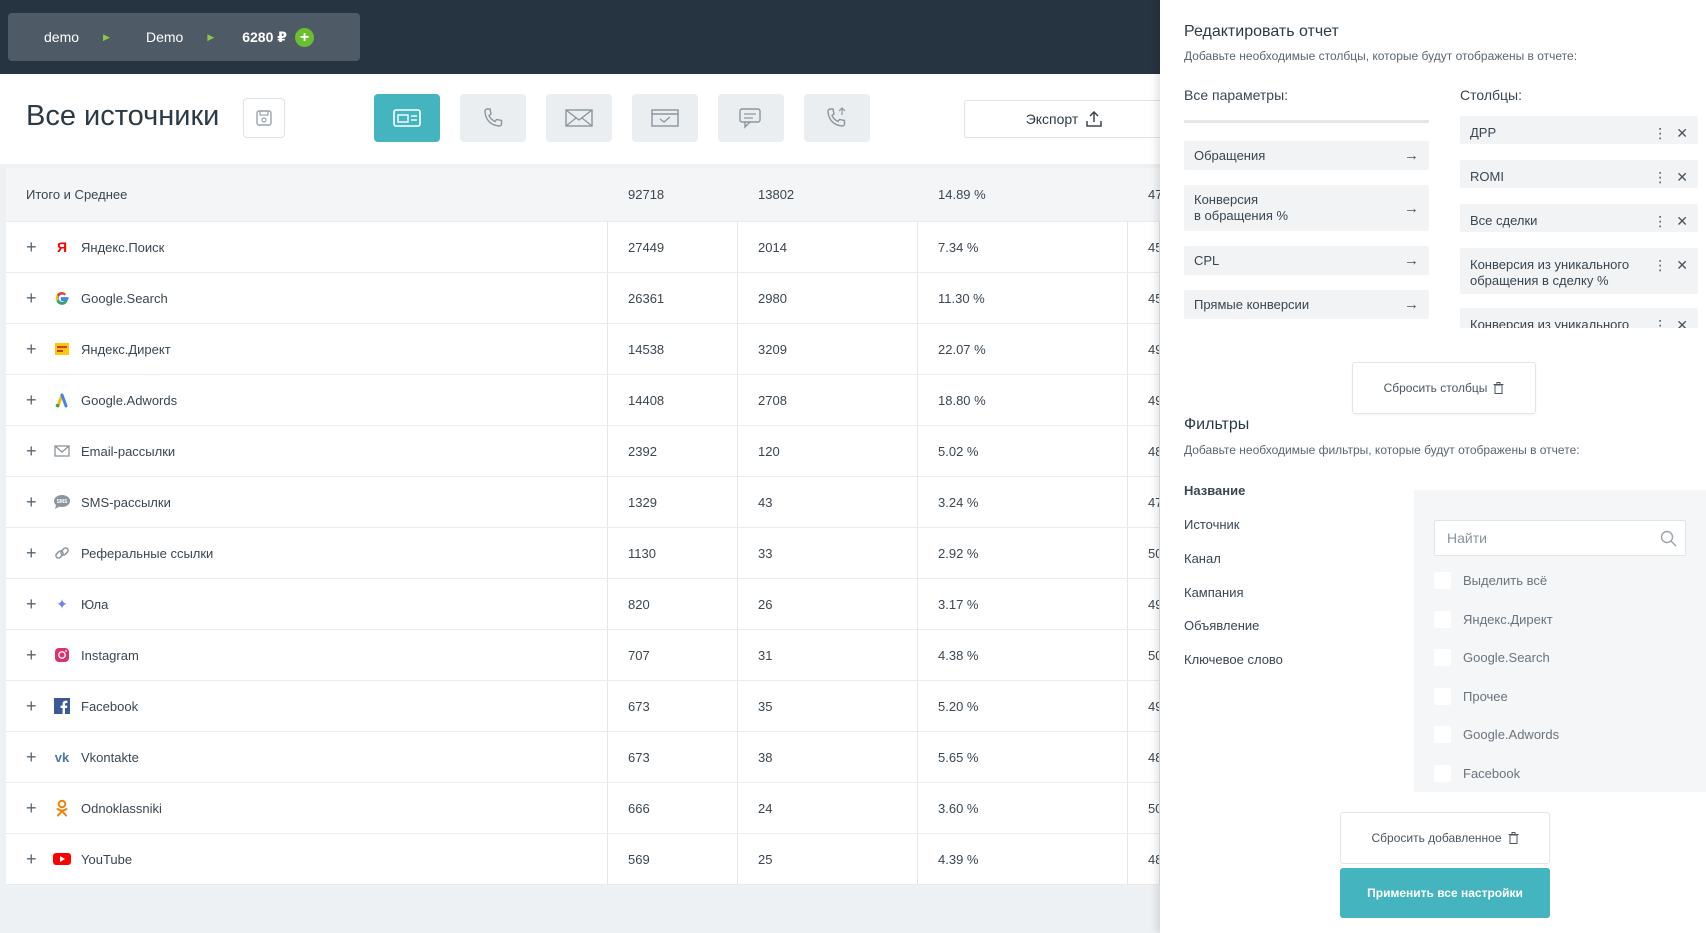  I want to click on table-row: + Odnoklassniki 666 24 3.60 % 50, so click(583, 808).